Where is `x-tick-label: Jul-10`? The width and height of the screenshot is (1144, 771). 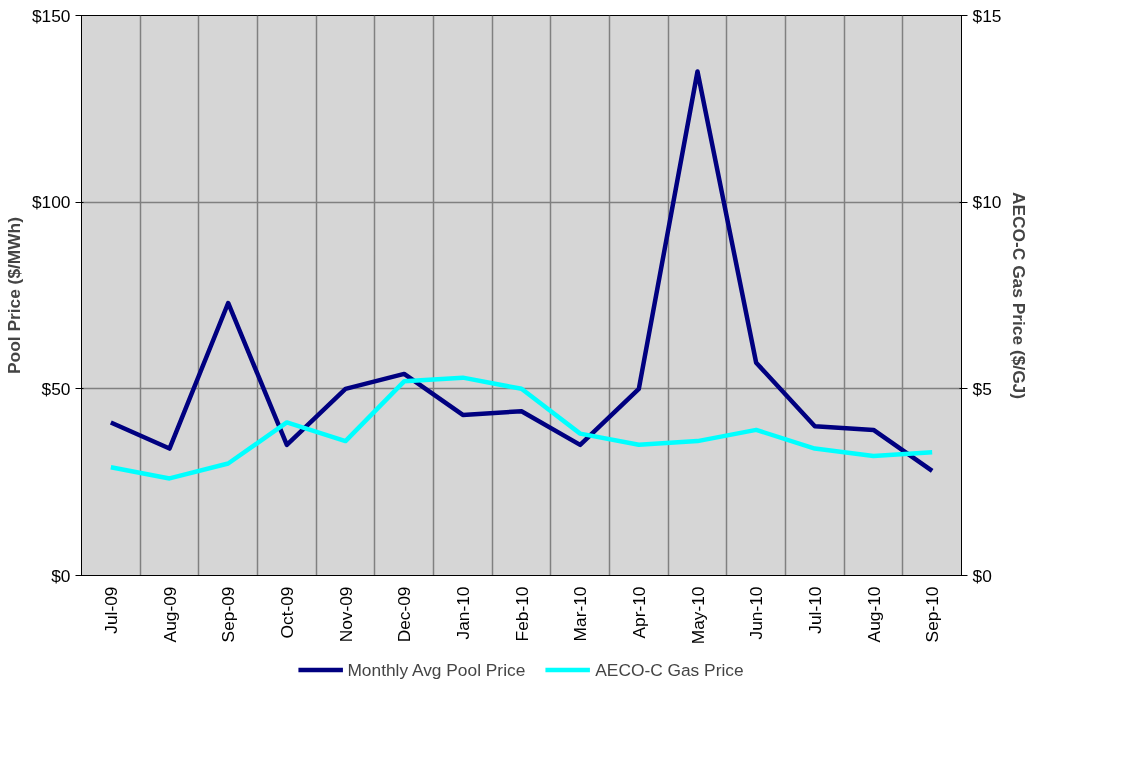 x-tick-label: Jul-10 is located at coordinates (814, 610).